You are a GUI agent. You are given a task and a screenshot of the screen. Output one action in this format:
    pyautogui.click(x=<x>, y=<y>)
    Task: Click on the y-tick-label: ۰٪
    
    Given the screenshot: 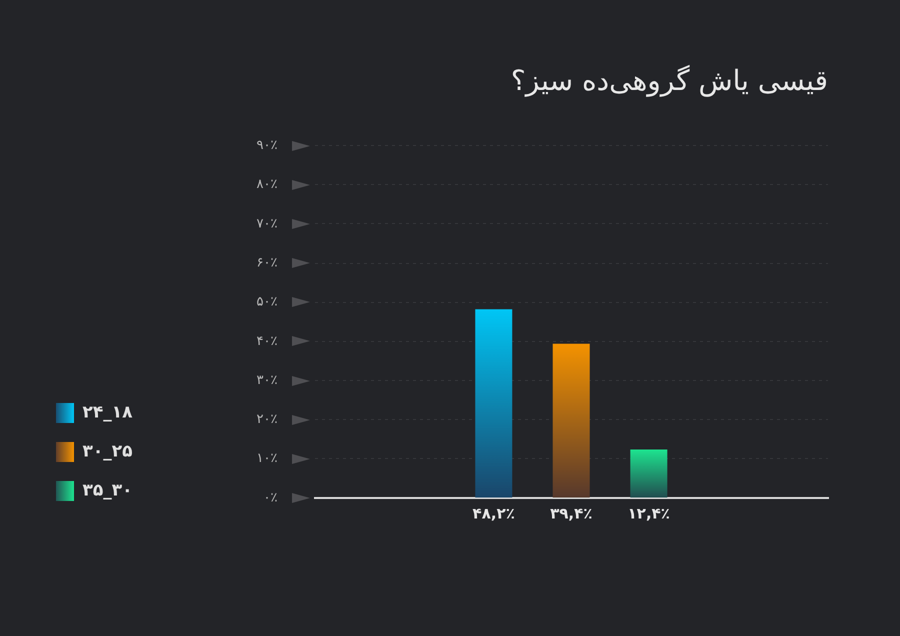 What is the action you would take?
    pyautogui.click(x=271, y=498)
    